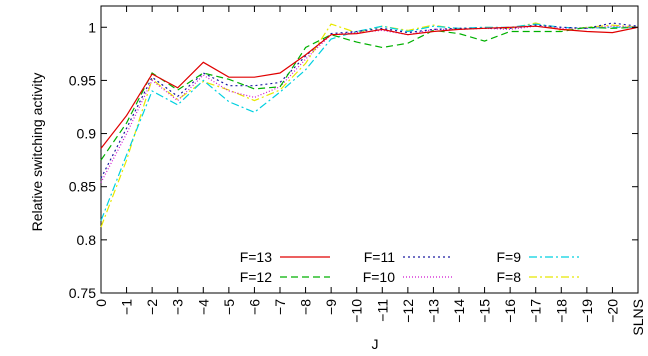 The image size is (648, 356). Describe the element at coordinates (408, 311) in the screenshot. I see `x-tick-label: −12` at that location.